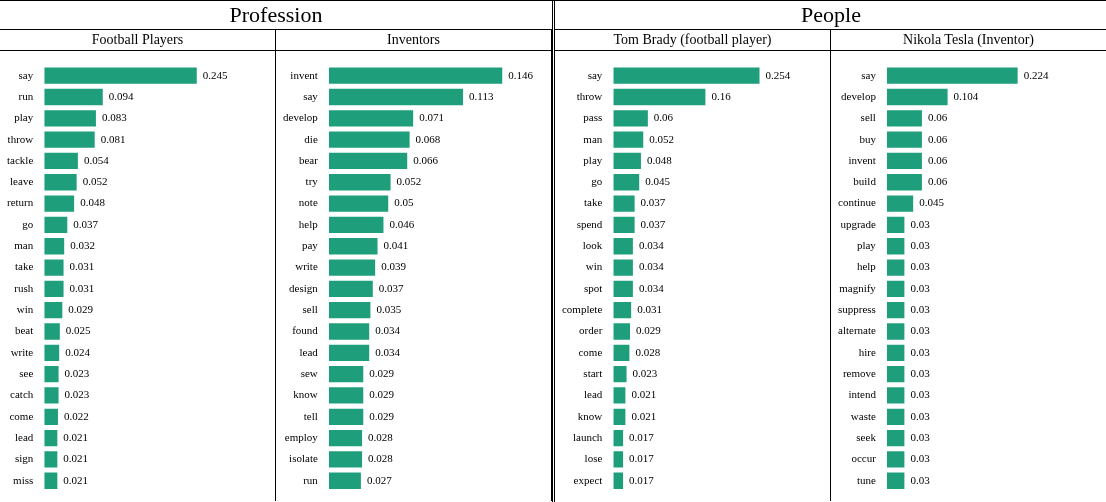 The image size is (1106, 502). What do you see at coordinates (20, 202) in the screenshot?
I see `y-tick-label: return` at bounding box center [20, 202].